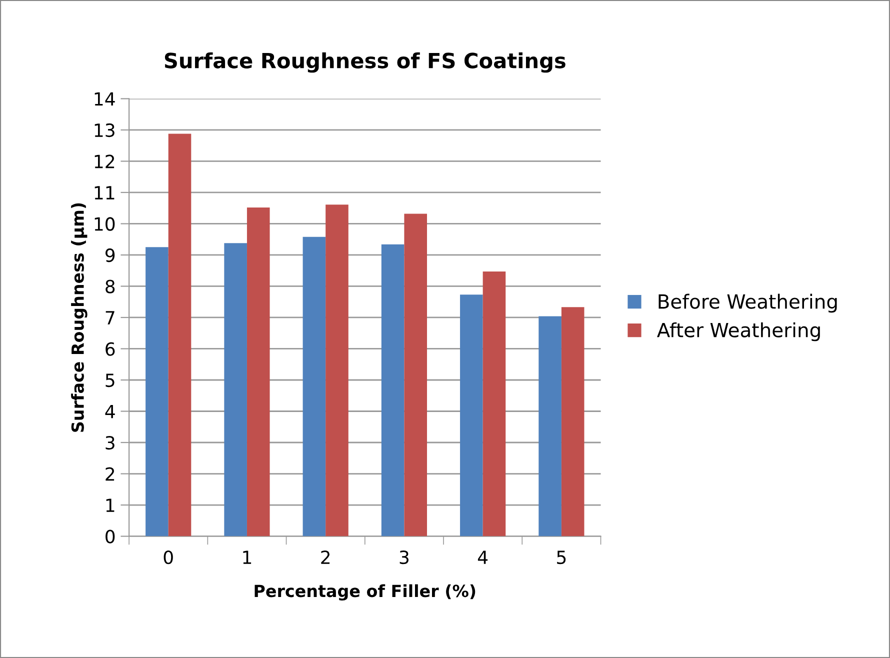 The image size is (890, 658). I want to click on x-tick-label: 4, so click(483, 557).